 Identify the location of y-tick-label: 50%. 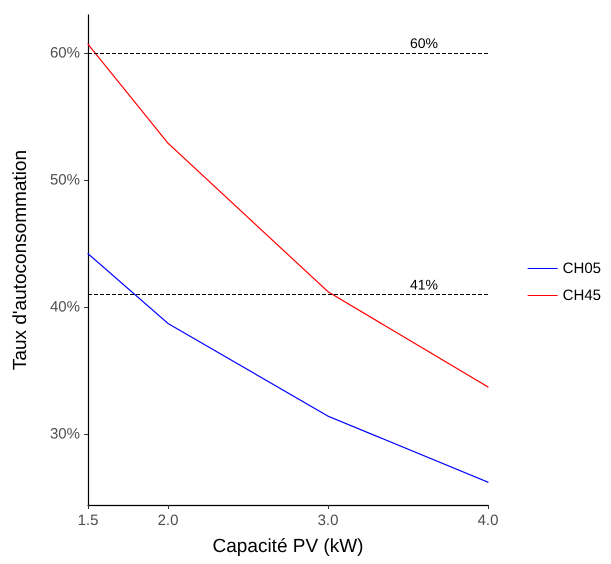
(65, 180).